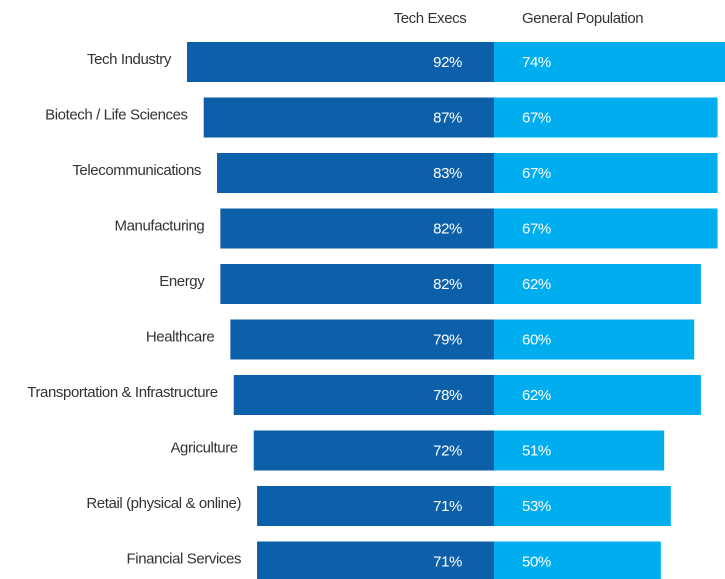 The width and height of the screenshot is (725, 579). What do you see at coordinates (180, 336) in the screenshot?
I see `category-label: Healthcare` at bounding box center [180, 336].